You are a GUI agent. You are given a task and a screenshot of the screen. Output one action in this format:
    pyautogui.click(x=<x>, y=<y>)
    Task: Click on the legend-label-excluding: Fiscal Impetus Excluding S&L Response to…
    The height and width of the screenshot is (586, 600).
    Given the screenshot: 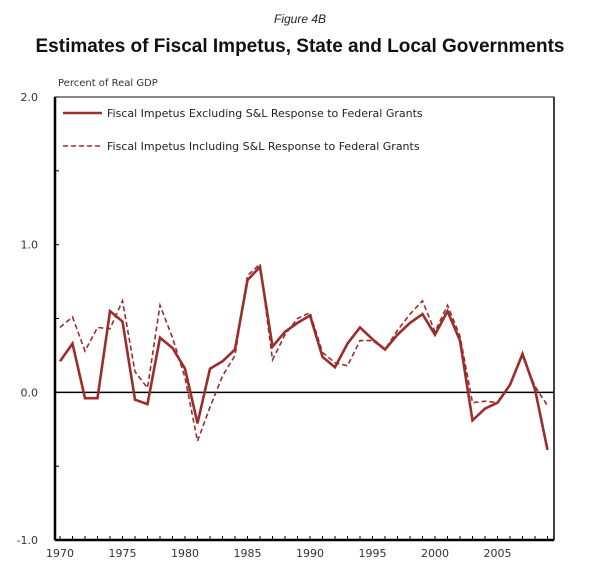 What is the action you would take?
    pyautogui.click(x=265, y=113)
    